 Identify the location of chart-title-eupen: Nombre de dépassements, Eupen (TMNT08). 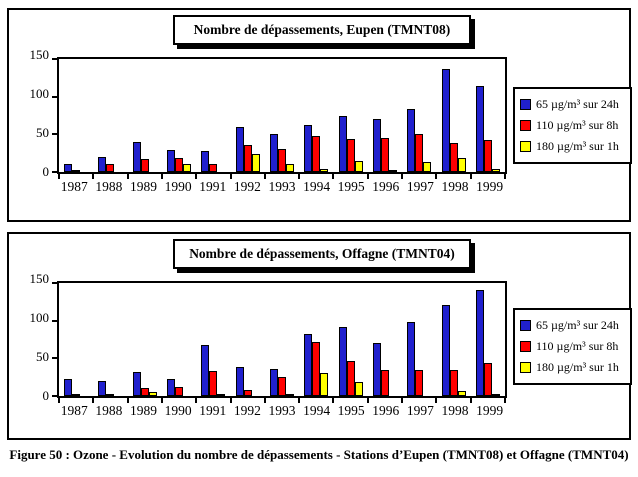
(322, 30).